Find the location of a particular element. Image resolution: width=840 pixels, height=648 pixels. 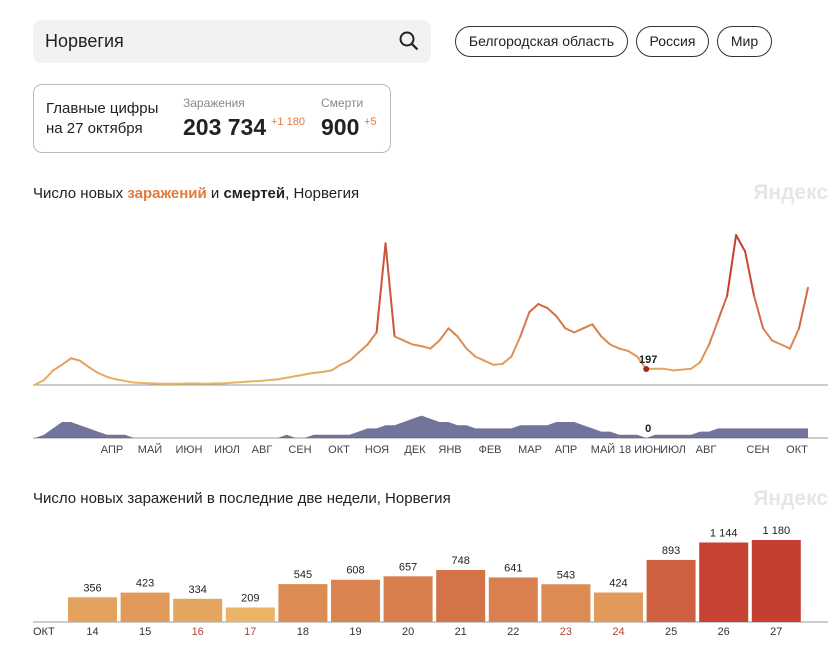

bar-value-label: 641 is located at coordinates (513, 568).